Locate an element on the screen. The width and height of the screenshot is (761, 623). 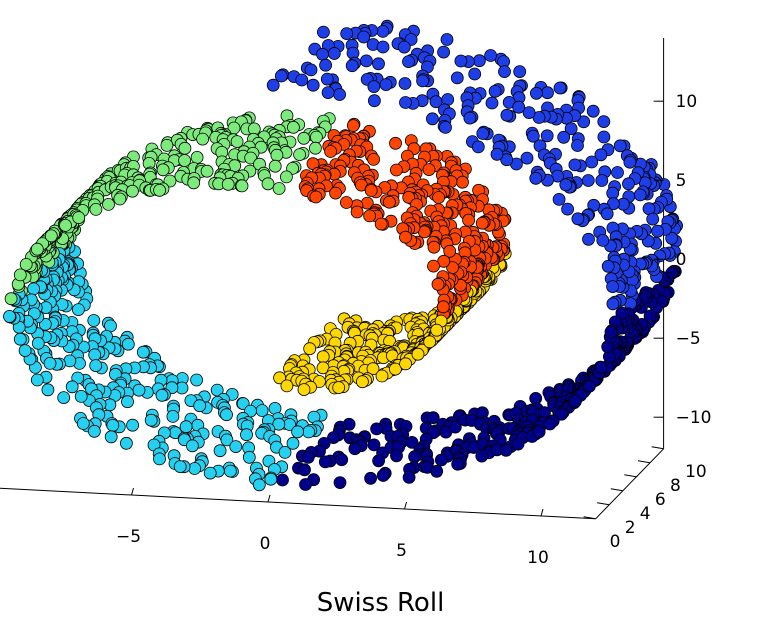
x-tick-label: −5 is located at coordinates (128, 537).